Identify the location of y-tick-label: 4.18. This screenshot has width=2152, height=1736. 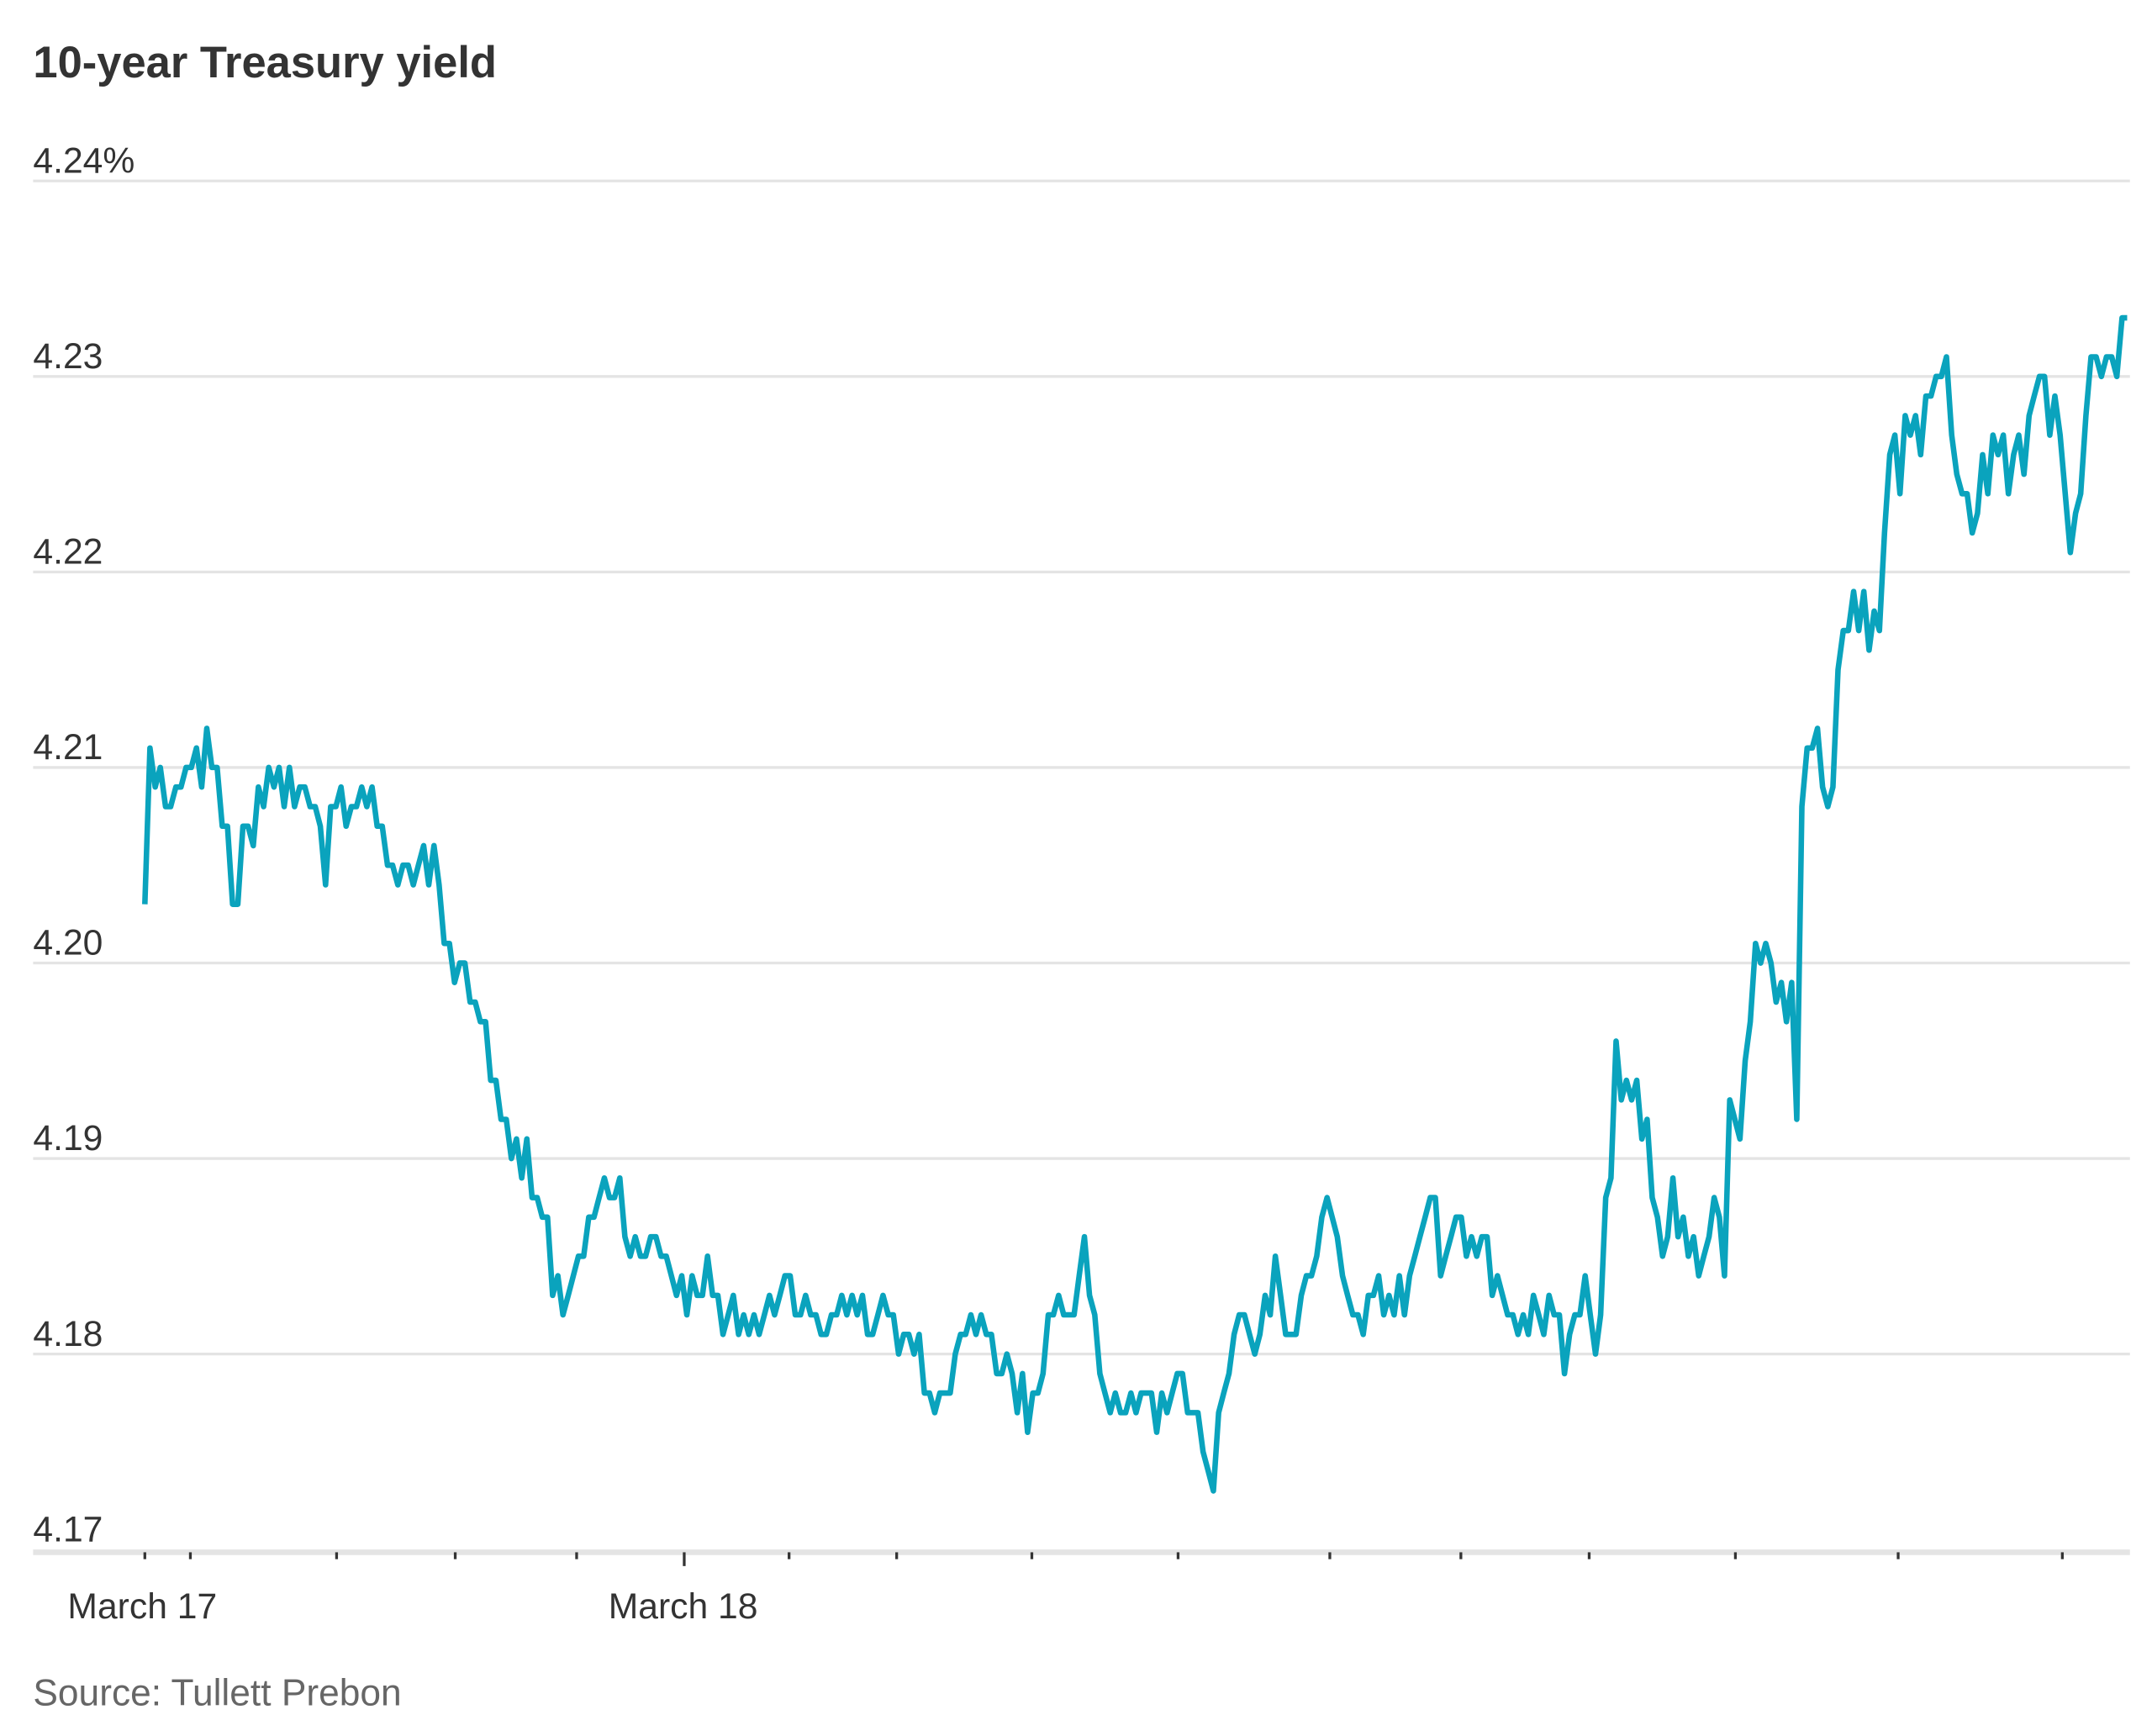
(68, 1334).